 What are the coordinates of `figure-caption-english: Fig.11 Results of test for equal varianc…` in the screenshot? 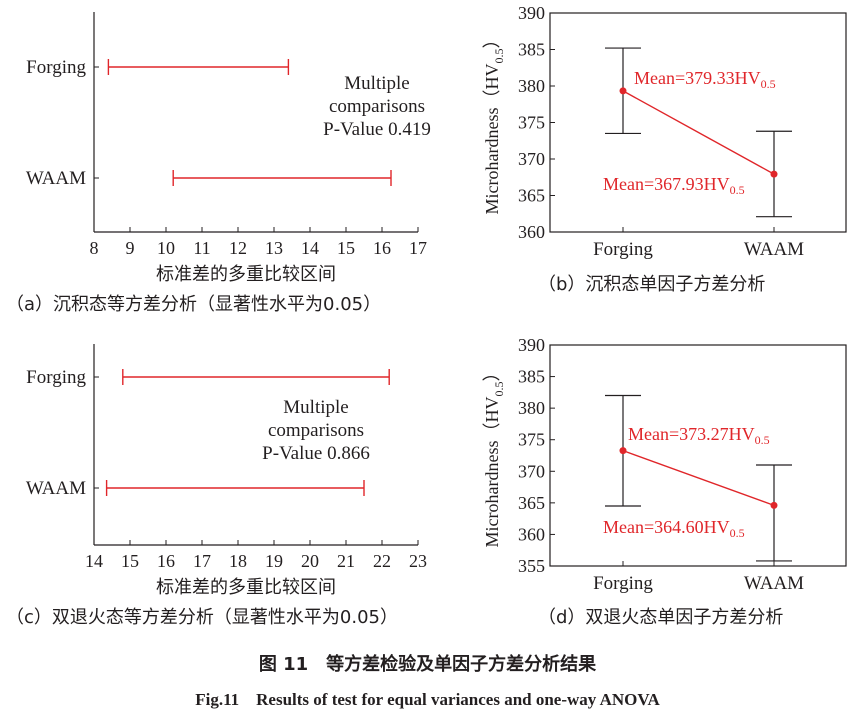 It's located at (427, 699).